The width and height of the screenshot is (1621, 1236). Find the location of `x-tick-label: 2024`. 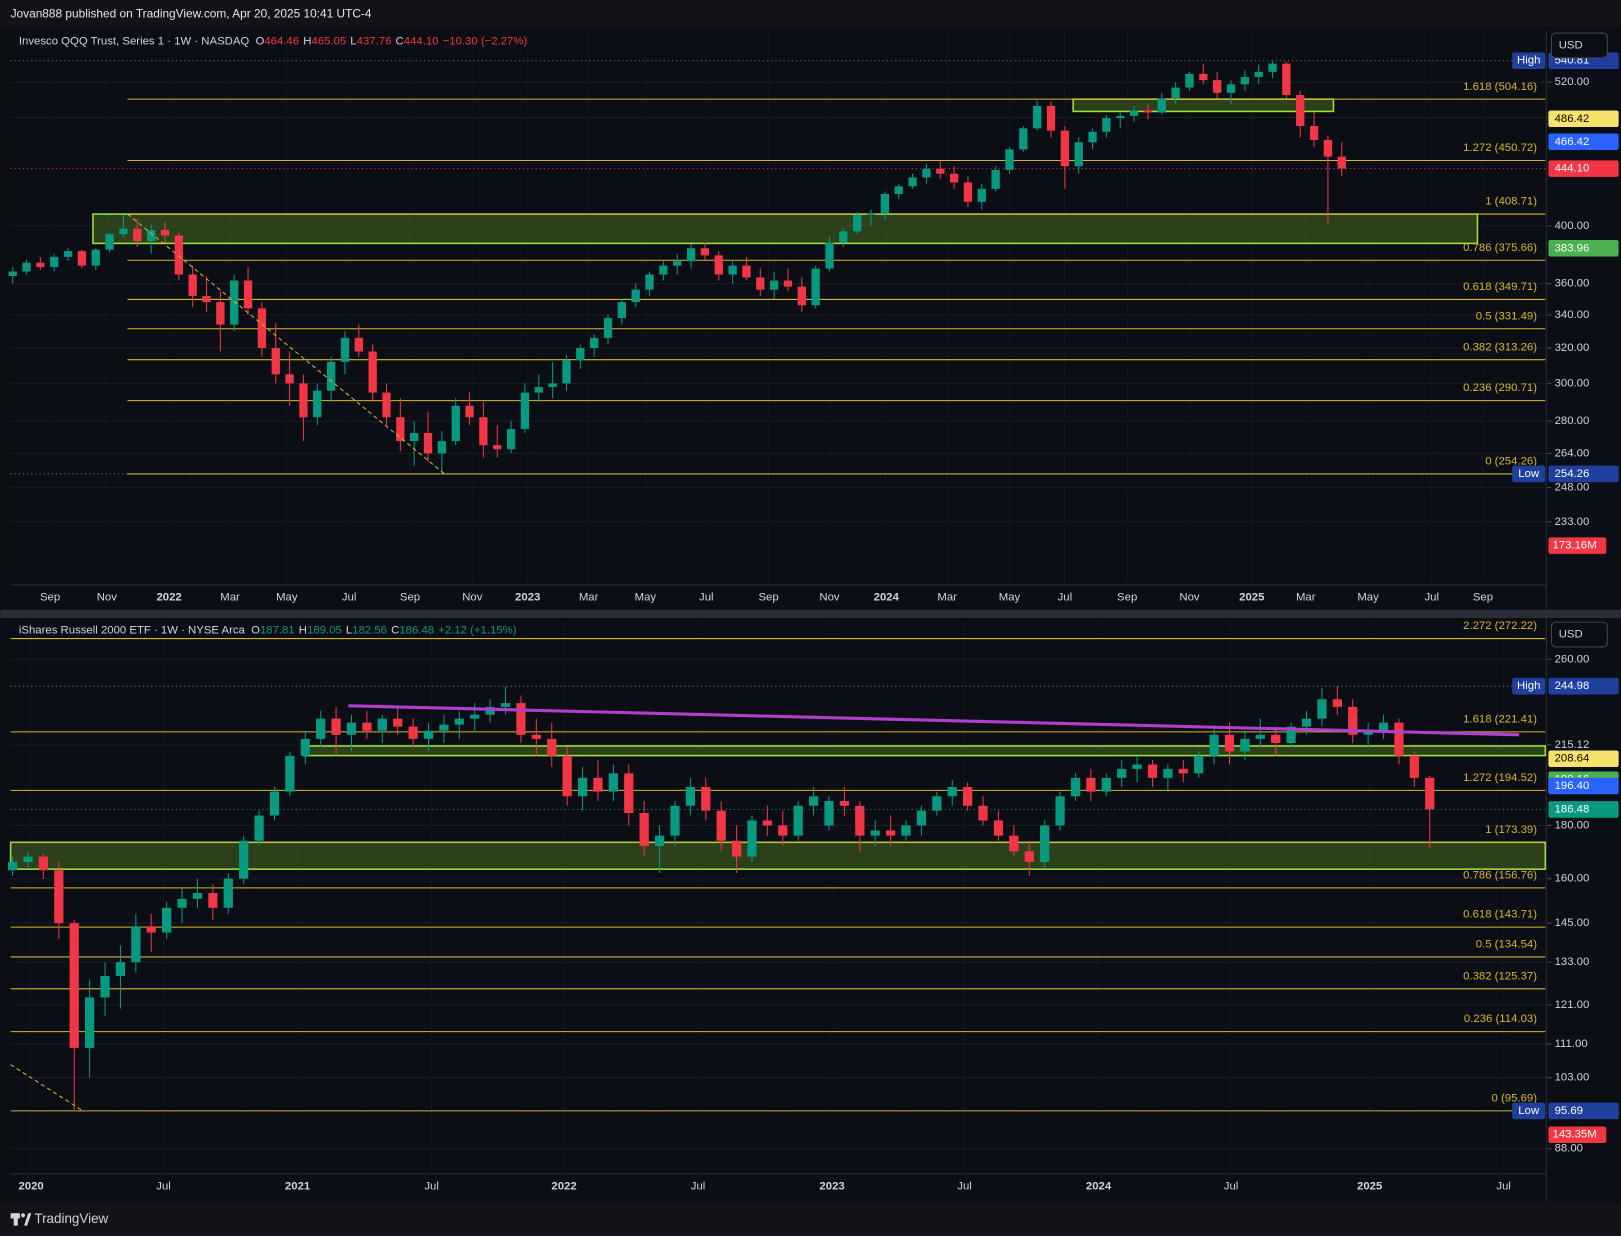

x-tick-label: 2024 is located at coordinates (887, 597).